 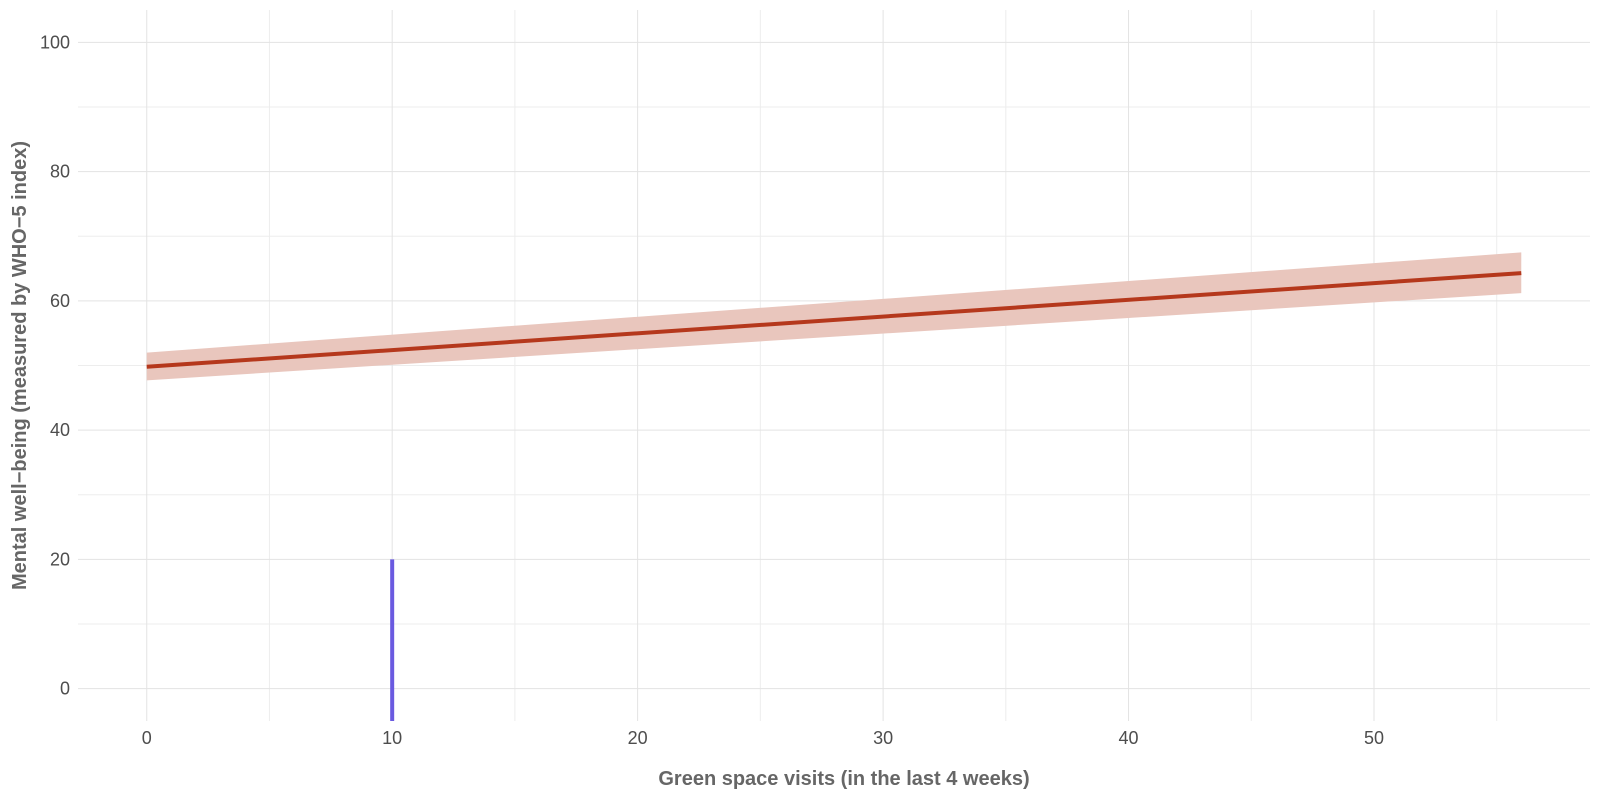 What do you see at coordinates (60, 559) in the screenshot?
I see `y-tick-label: 20` at bounding box center [60, 559].